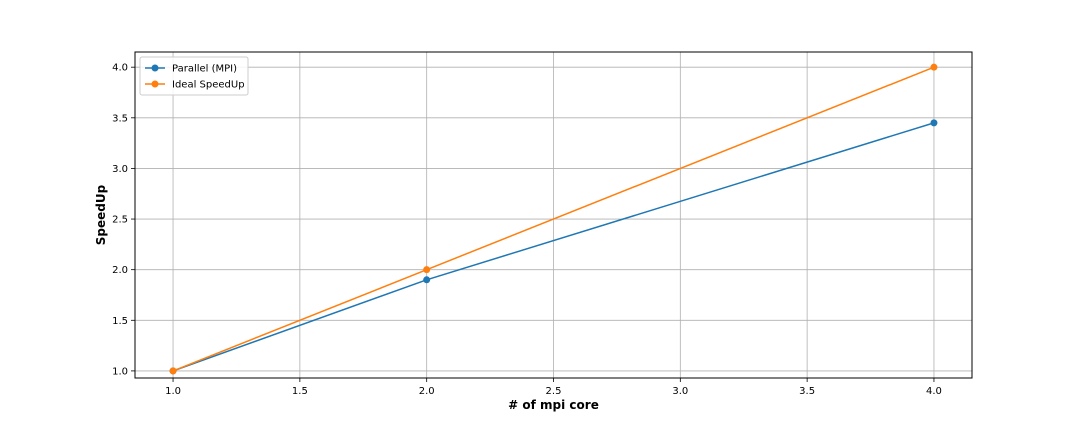 The image size is (1080, 432). I want to click on y-tick-label: 1.5, so click(120, 321).